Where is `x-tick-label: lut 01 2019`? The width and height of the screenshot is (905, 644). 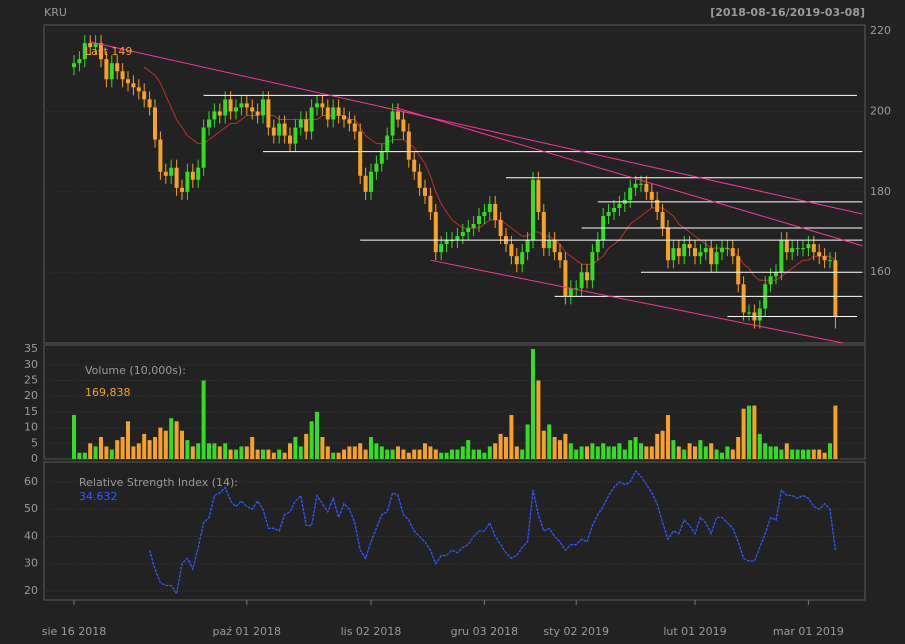 x-tick-label: lut 01 2019 is located at coordinates (694, 631).